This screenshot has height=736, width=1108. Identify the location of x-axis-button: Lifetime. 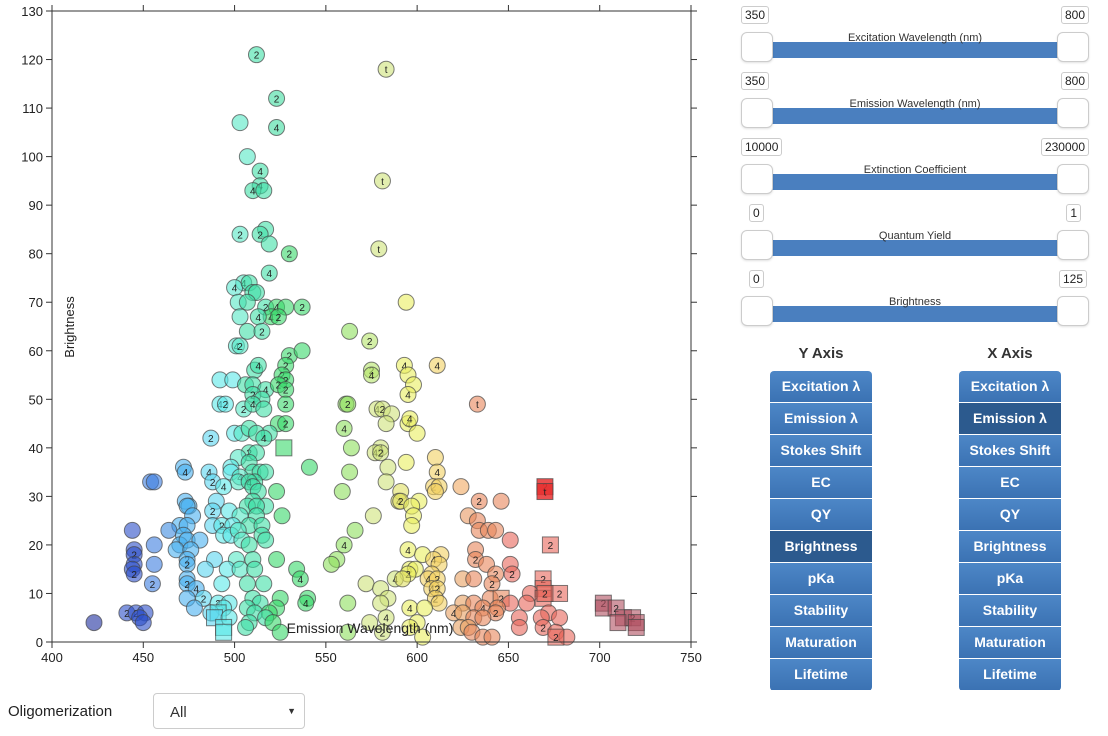
(1010, 674).